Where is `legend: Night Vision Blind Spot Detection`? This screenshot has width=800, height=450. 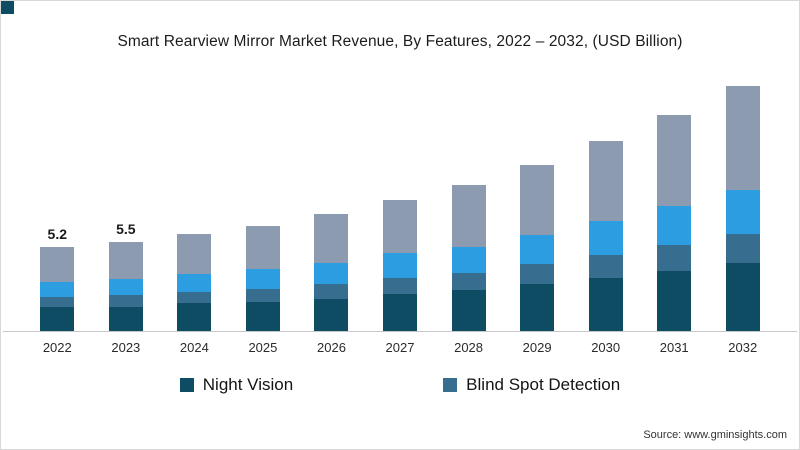 legend: Night Vision Blind Spot Detection is located at coordinates (400, 385).